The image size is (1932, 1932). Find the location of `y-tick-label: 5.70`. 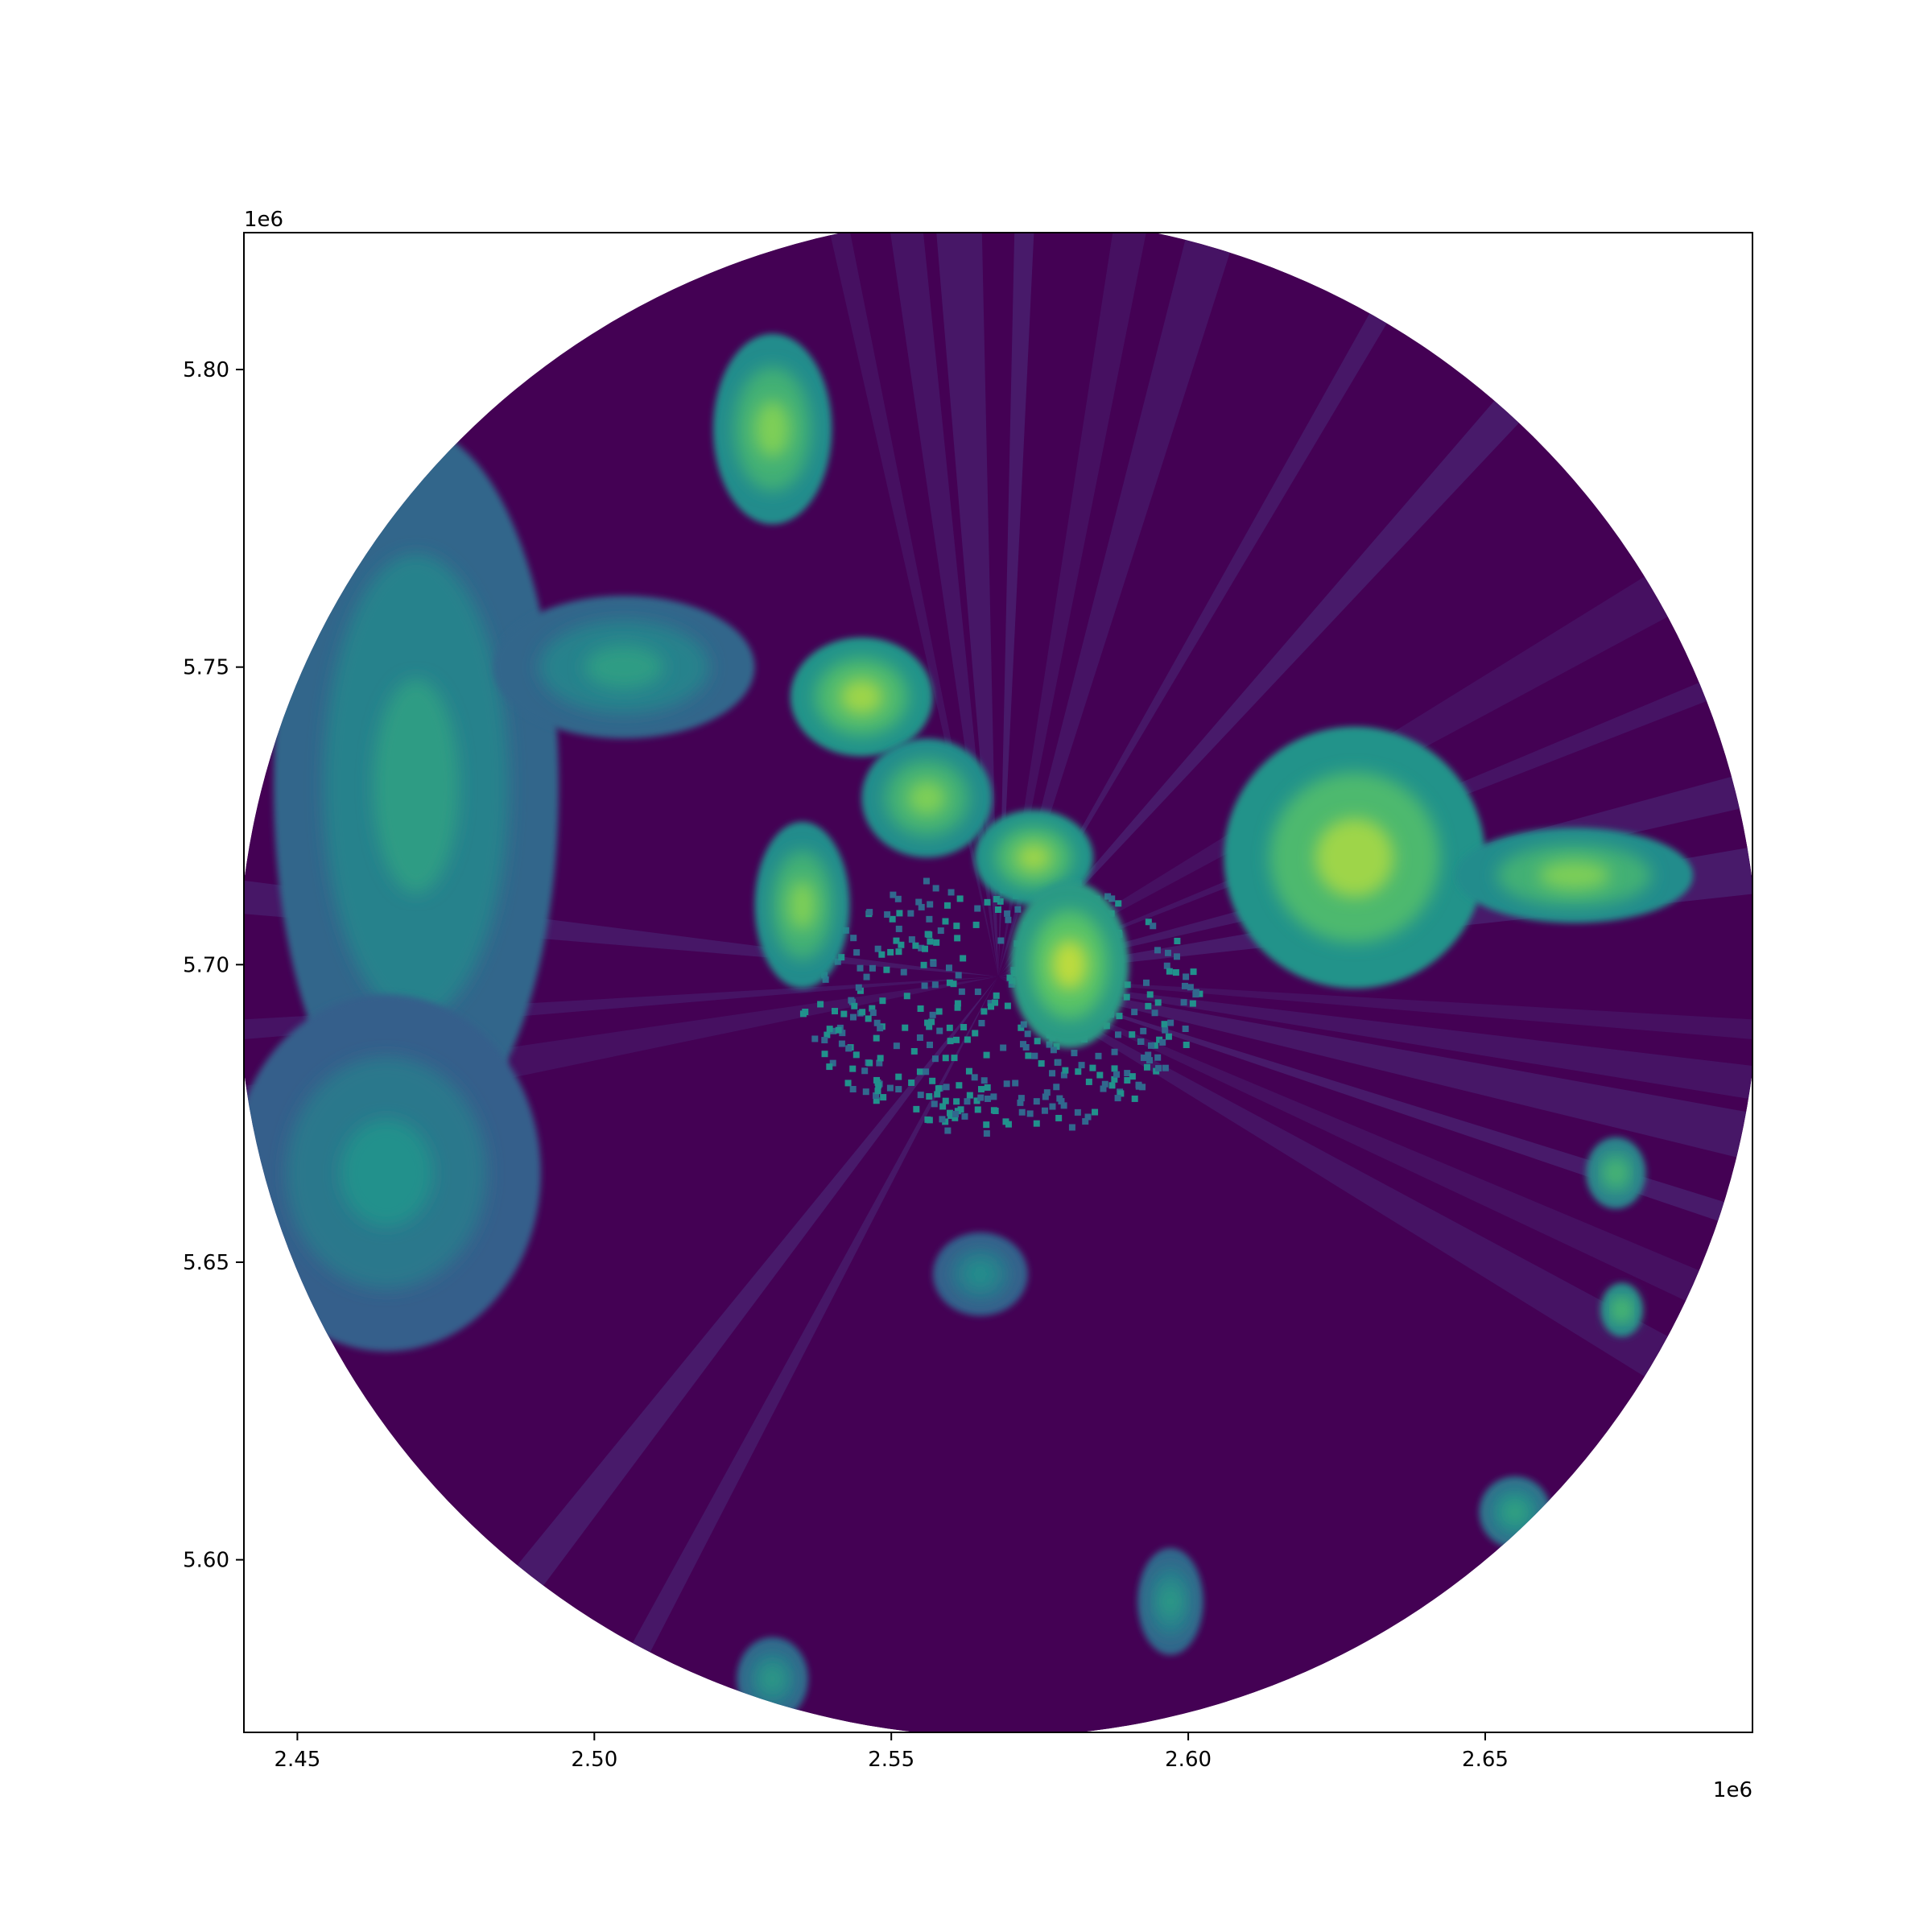

y-tick-label: 5.70 is located at coordinates (206, 965).